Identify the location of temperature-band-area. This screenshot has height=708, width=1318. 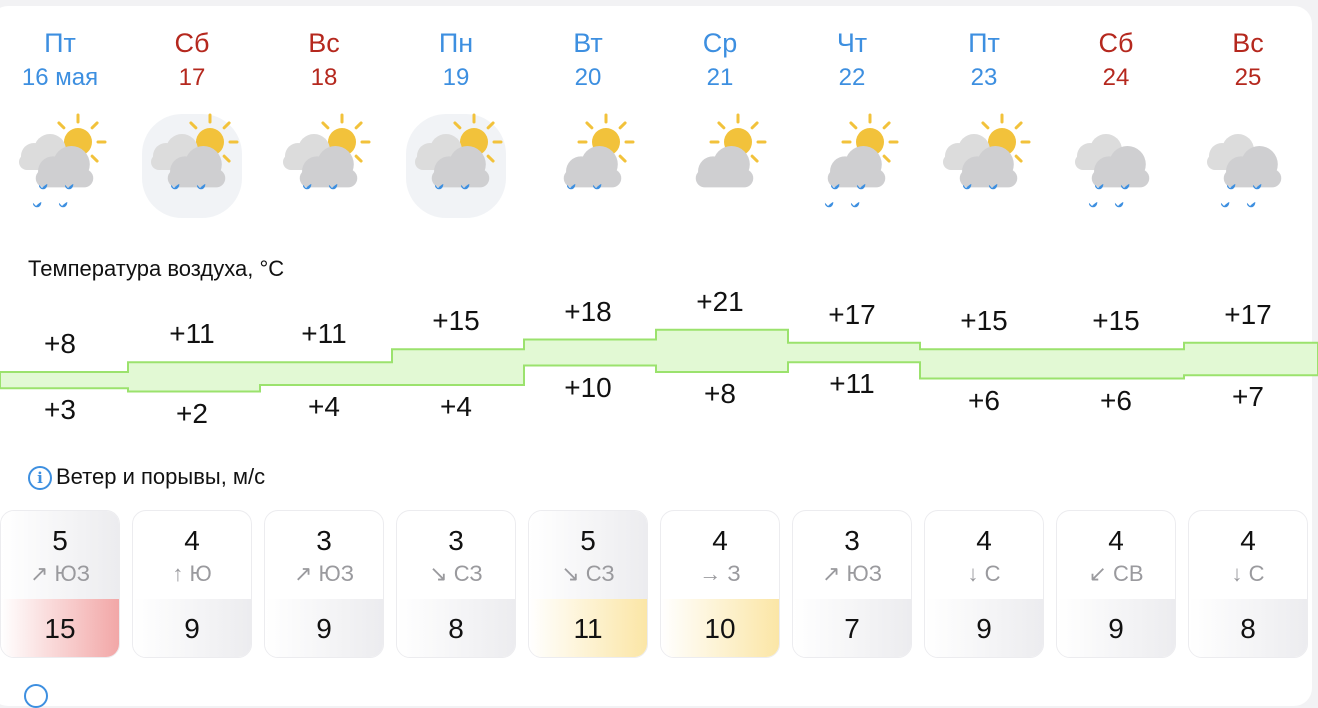
(659, 360).